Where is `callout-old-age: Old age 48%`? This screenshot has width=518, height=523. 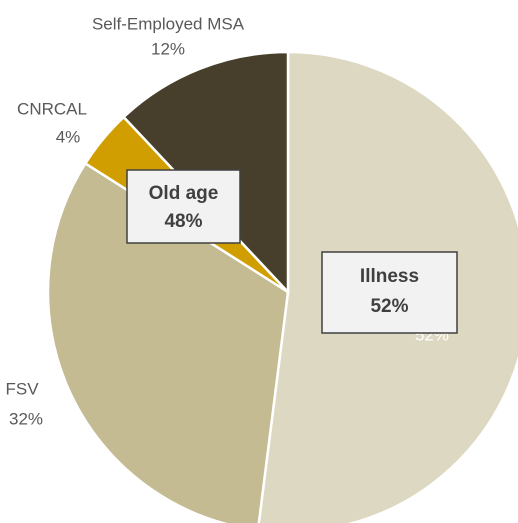
callout-old-age: Old age 48% is located at coordinates (183, 206).